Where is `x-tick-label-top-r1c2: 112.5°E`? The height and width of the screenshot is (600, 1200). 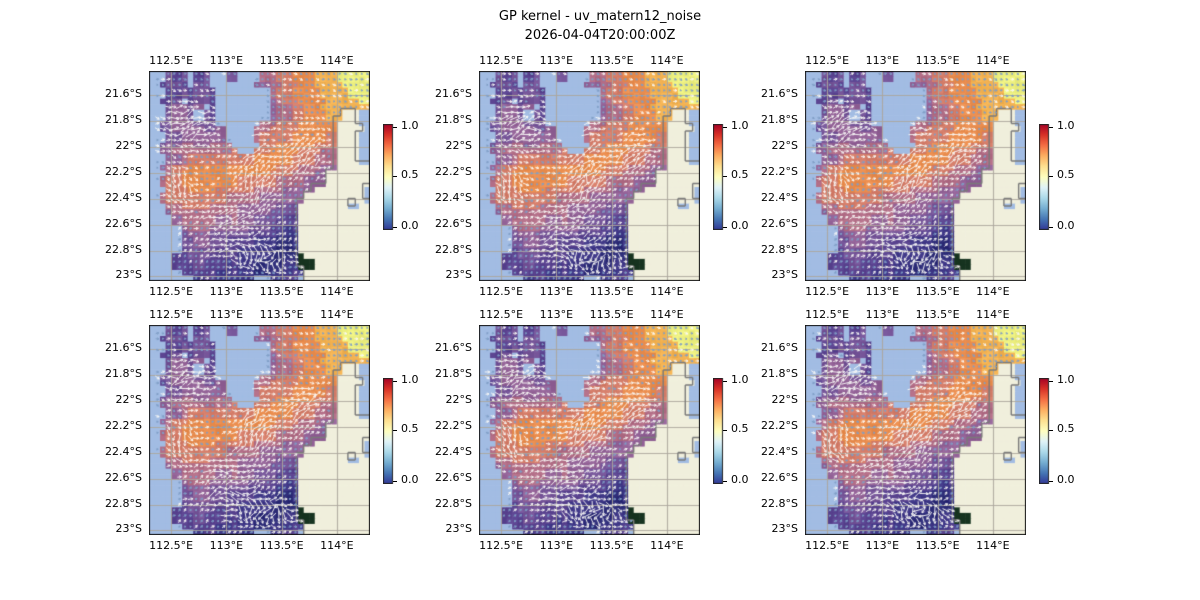 x-tick-label-top-r1c2: 112.5°E is located at coordinates (501, 60).